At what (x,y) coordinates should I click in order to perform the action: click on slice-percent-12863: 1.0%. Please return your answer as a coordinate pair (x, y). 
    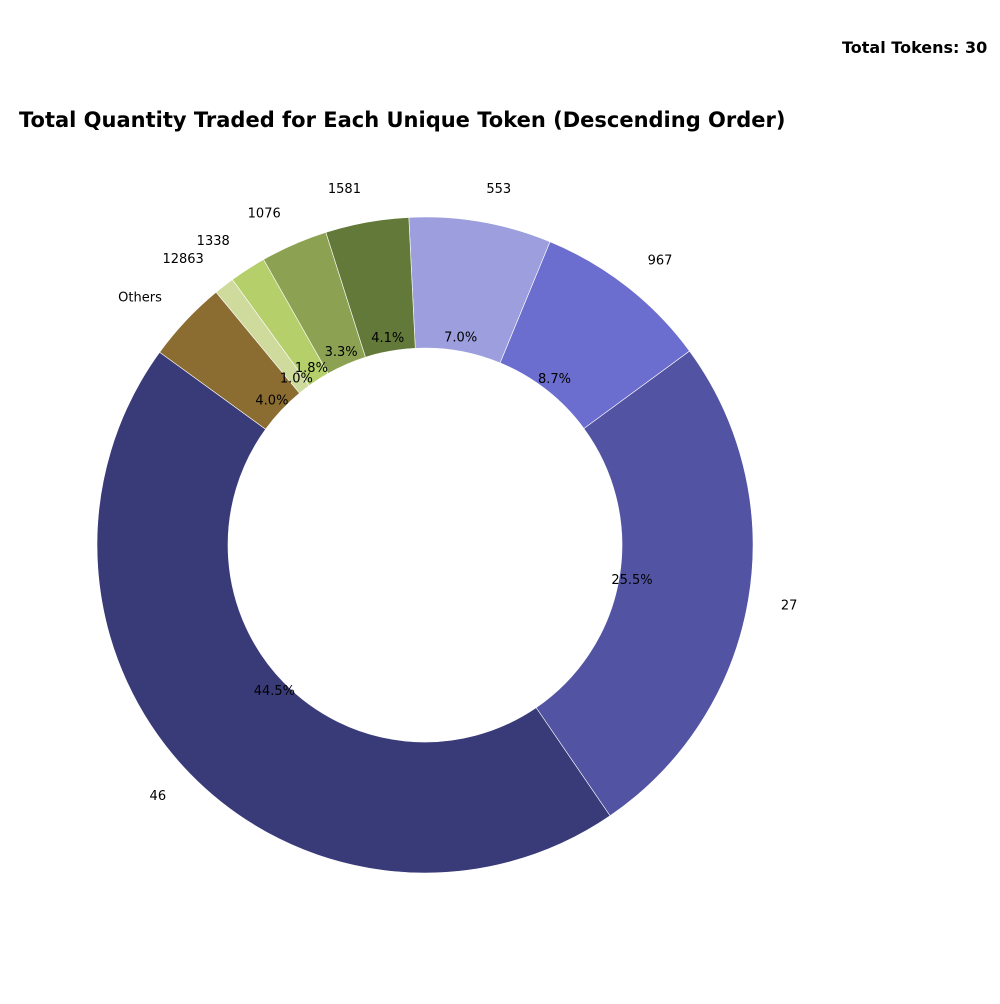
    Looking at the image, I should click on (296, 379).